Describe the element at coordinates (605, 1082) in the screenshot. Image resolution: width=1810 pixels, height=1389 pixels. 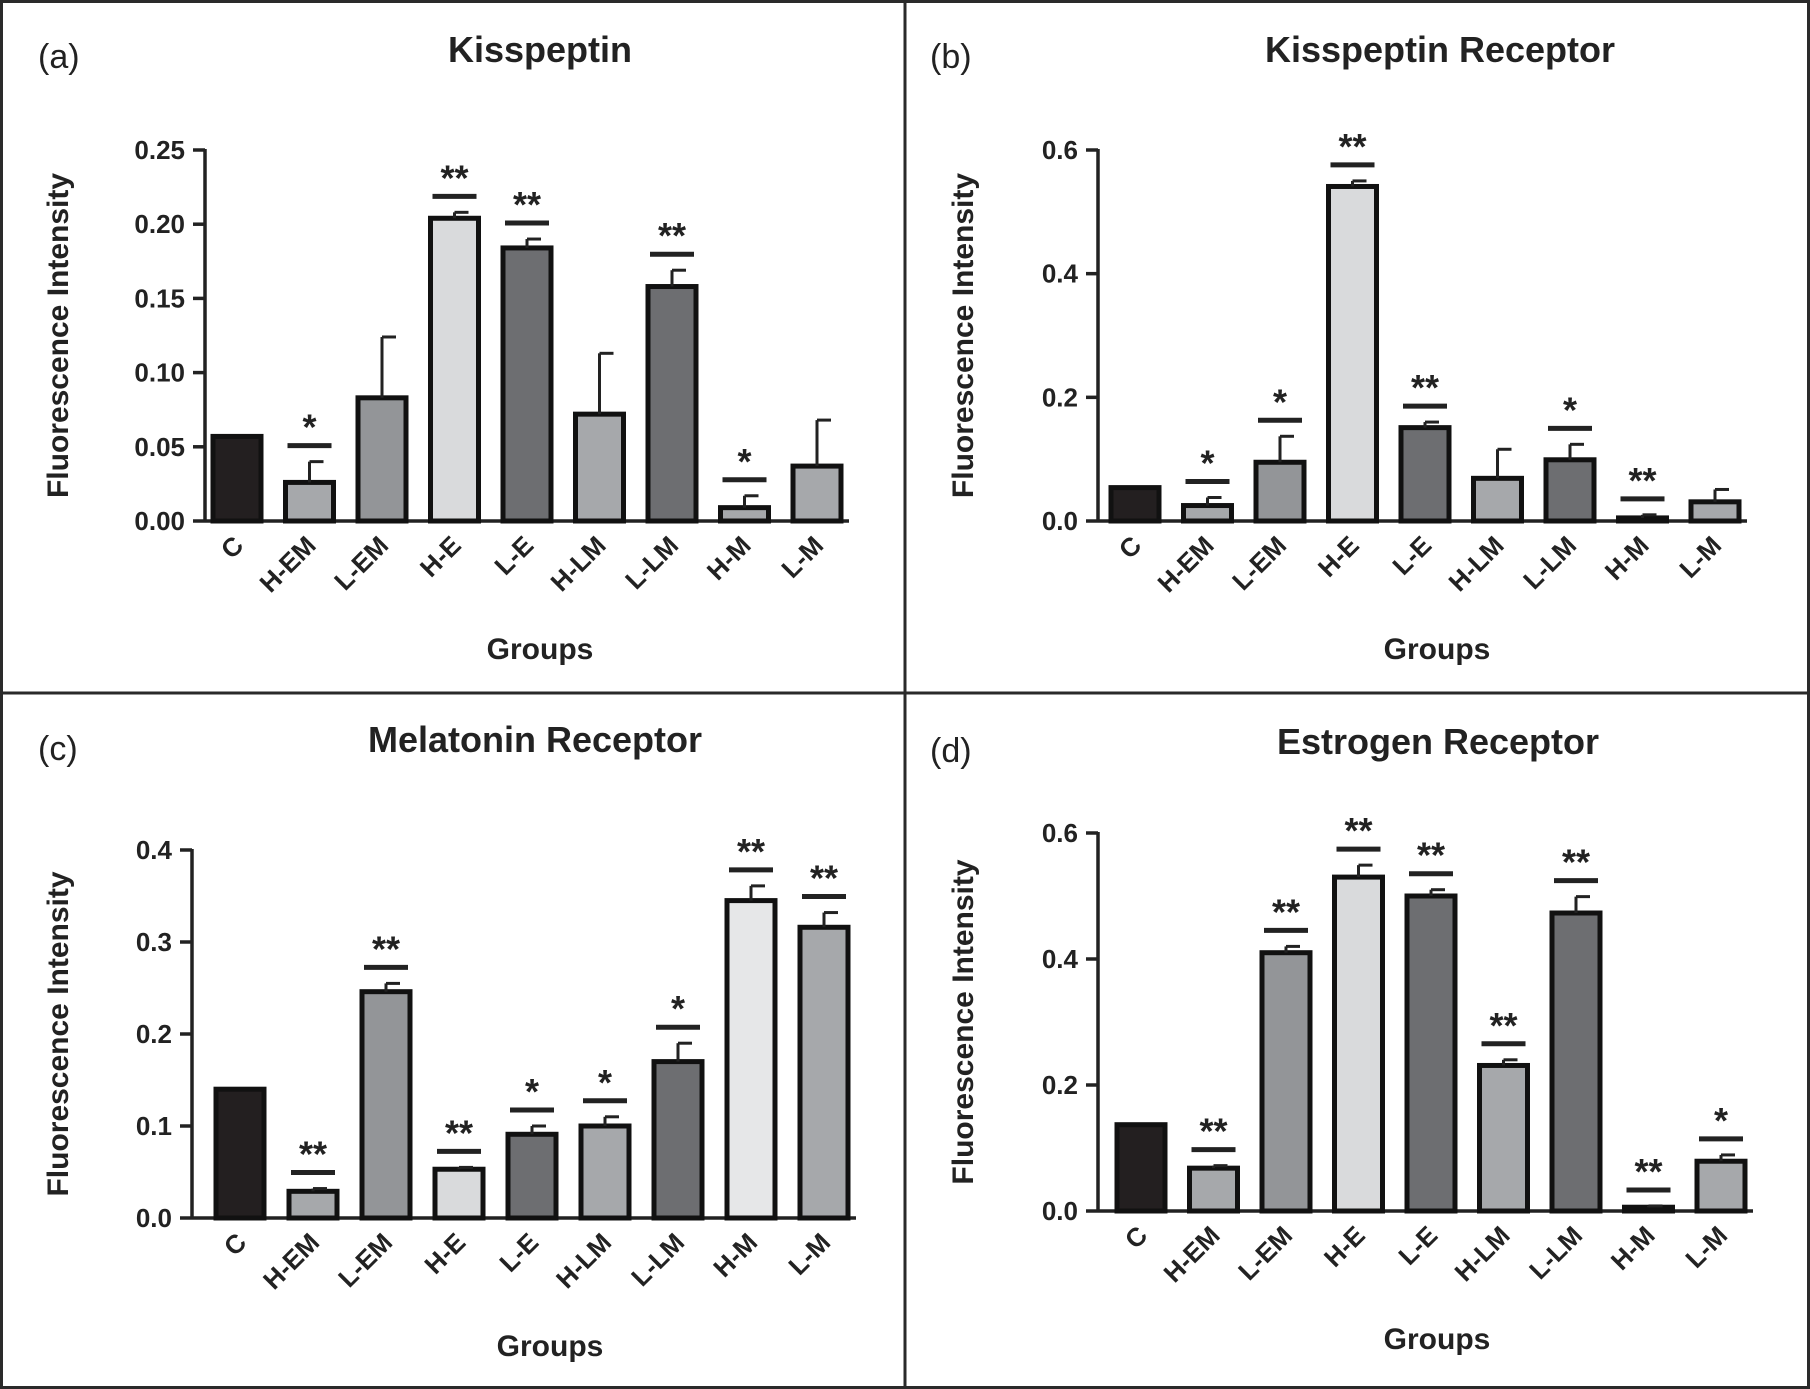
I see `significance-mark-c-H-LM: *` at that location.